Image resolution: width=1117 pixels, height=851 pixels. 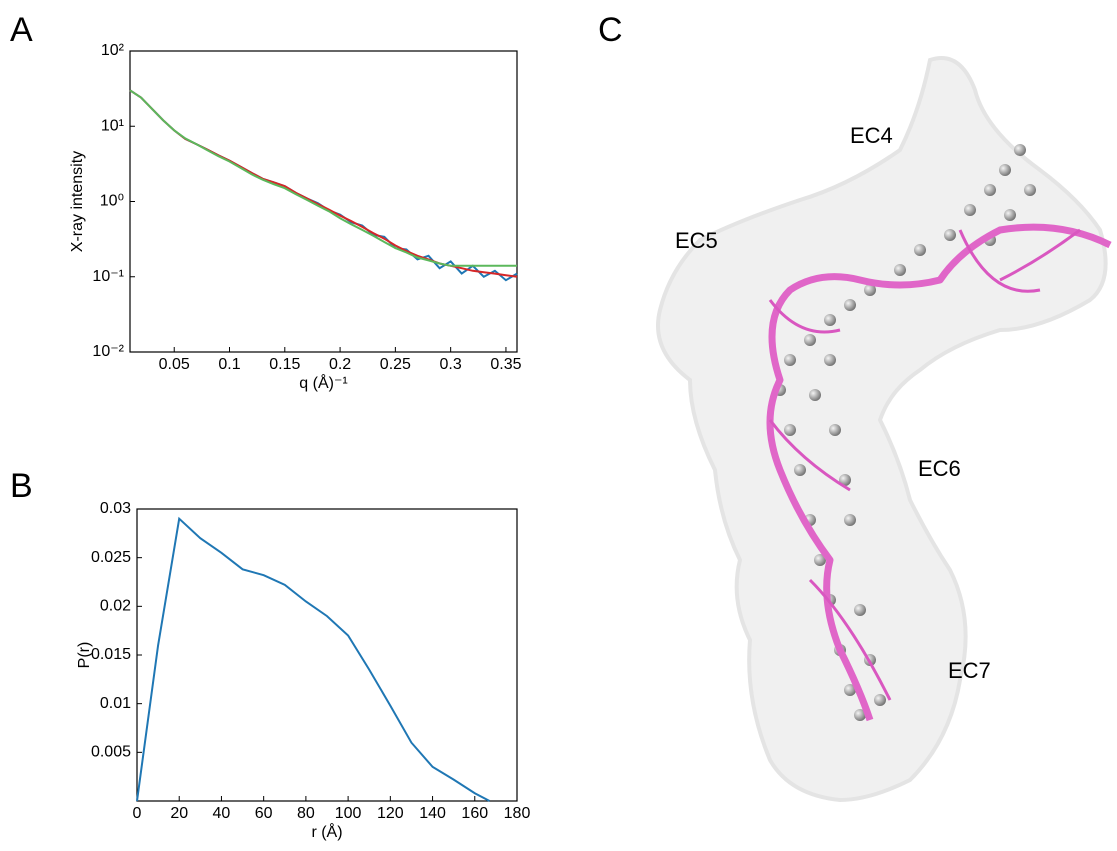 I want to click on y-tick-label: 0.015, so click(x=111, y=654).